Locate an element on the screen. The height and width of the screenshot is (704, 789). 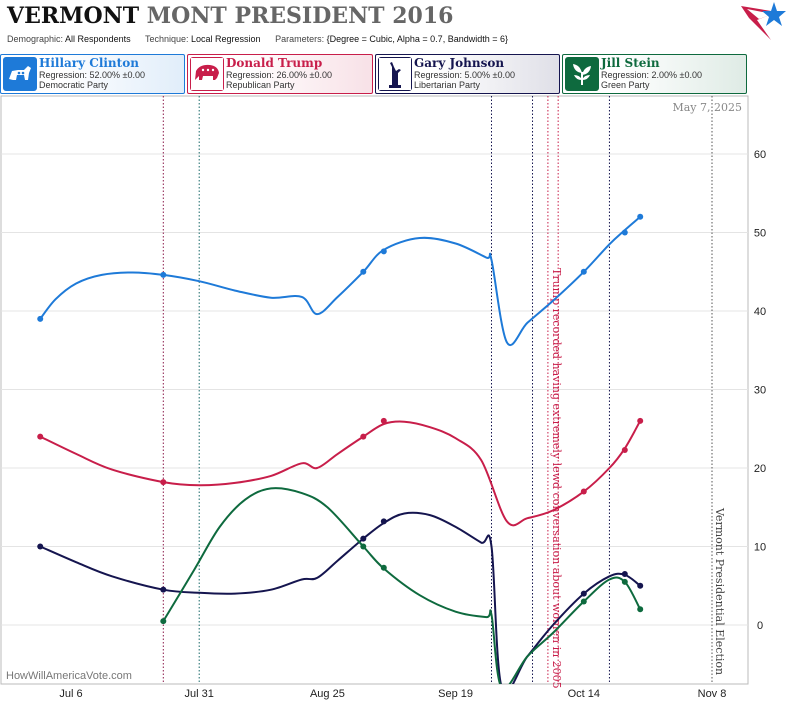
page-title: VERMONT MONT PRESIDENT 2016 is located at coordinates (230, 16).